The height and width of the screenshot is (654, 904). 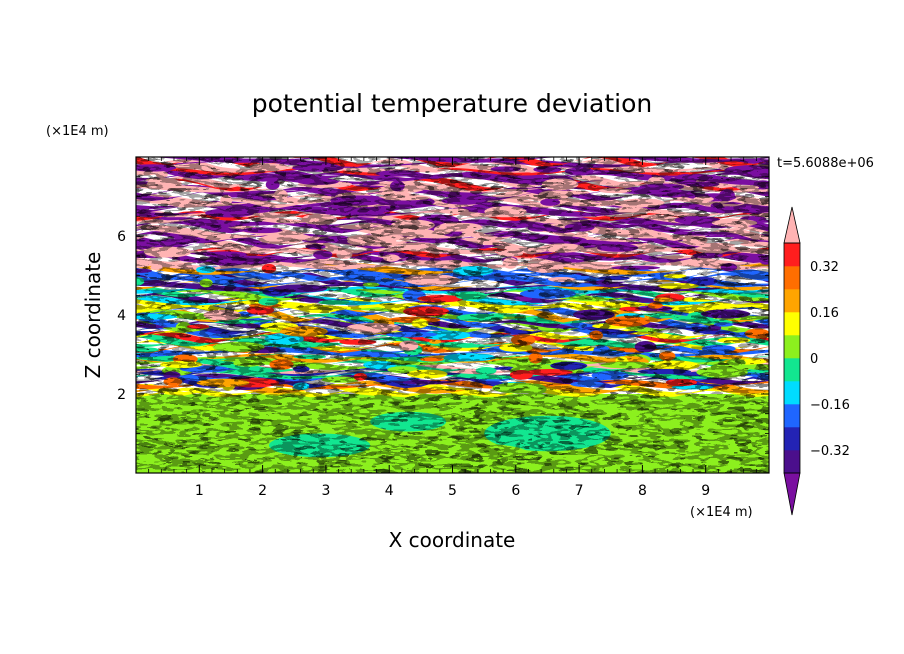 What do you see at coordinates (830, 359) in the screenshot?
I see `colorbar-labels: 0.32 0.16 0 −0.16 −0.32` at bounding box center [830, 359].